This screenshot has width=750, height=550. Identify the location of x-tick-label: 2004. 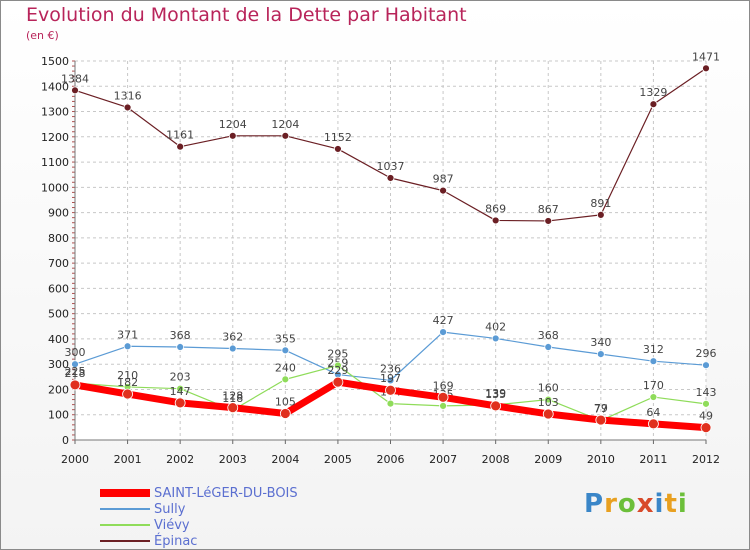
(285, 459).